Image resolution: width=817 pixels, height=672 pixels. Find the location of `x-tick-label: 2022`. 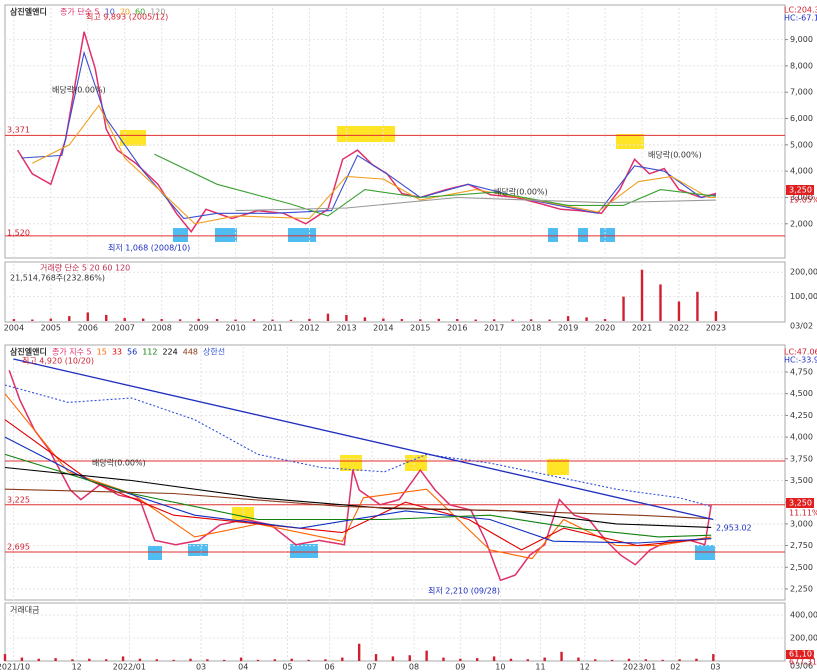

x-tick-label: 2022 is located at coordinates (679, 328).